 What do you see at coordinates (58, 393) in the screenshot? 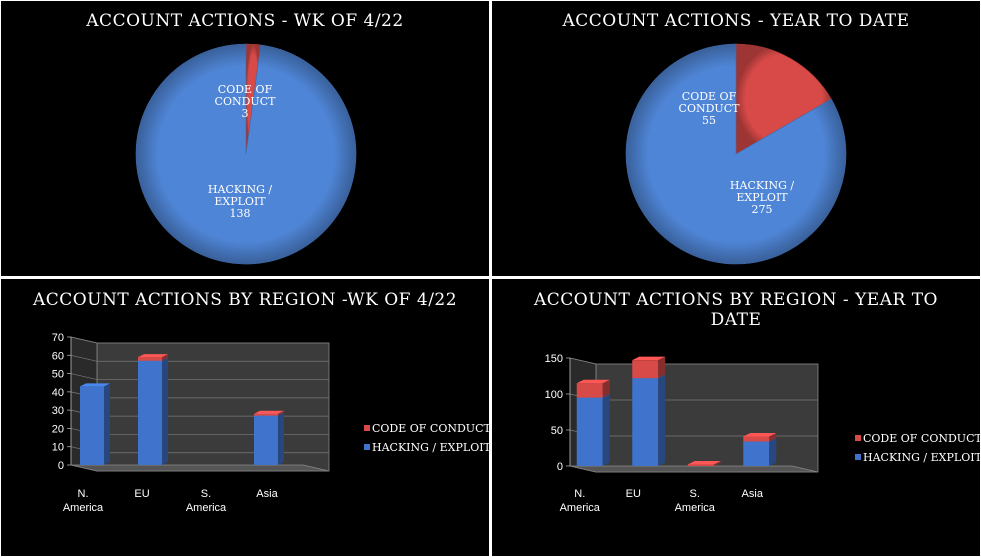
I see `y-tick-label: 40` at bounding box center [58, 393].